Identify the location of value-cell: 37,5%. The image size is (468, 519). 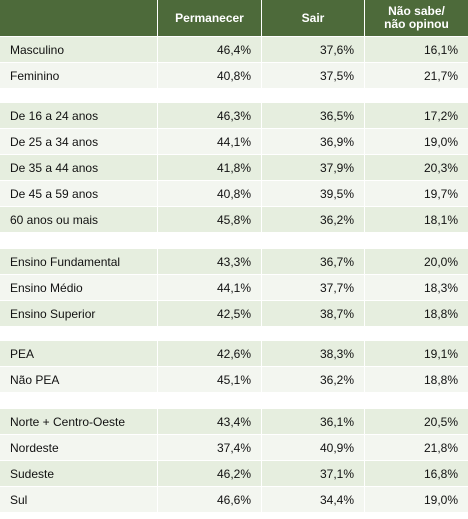
(313, 75).